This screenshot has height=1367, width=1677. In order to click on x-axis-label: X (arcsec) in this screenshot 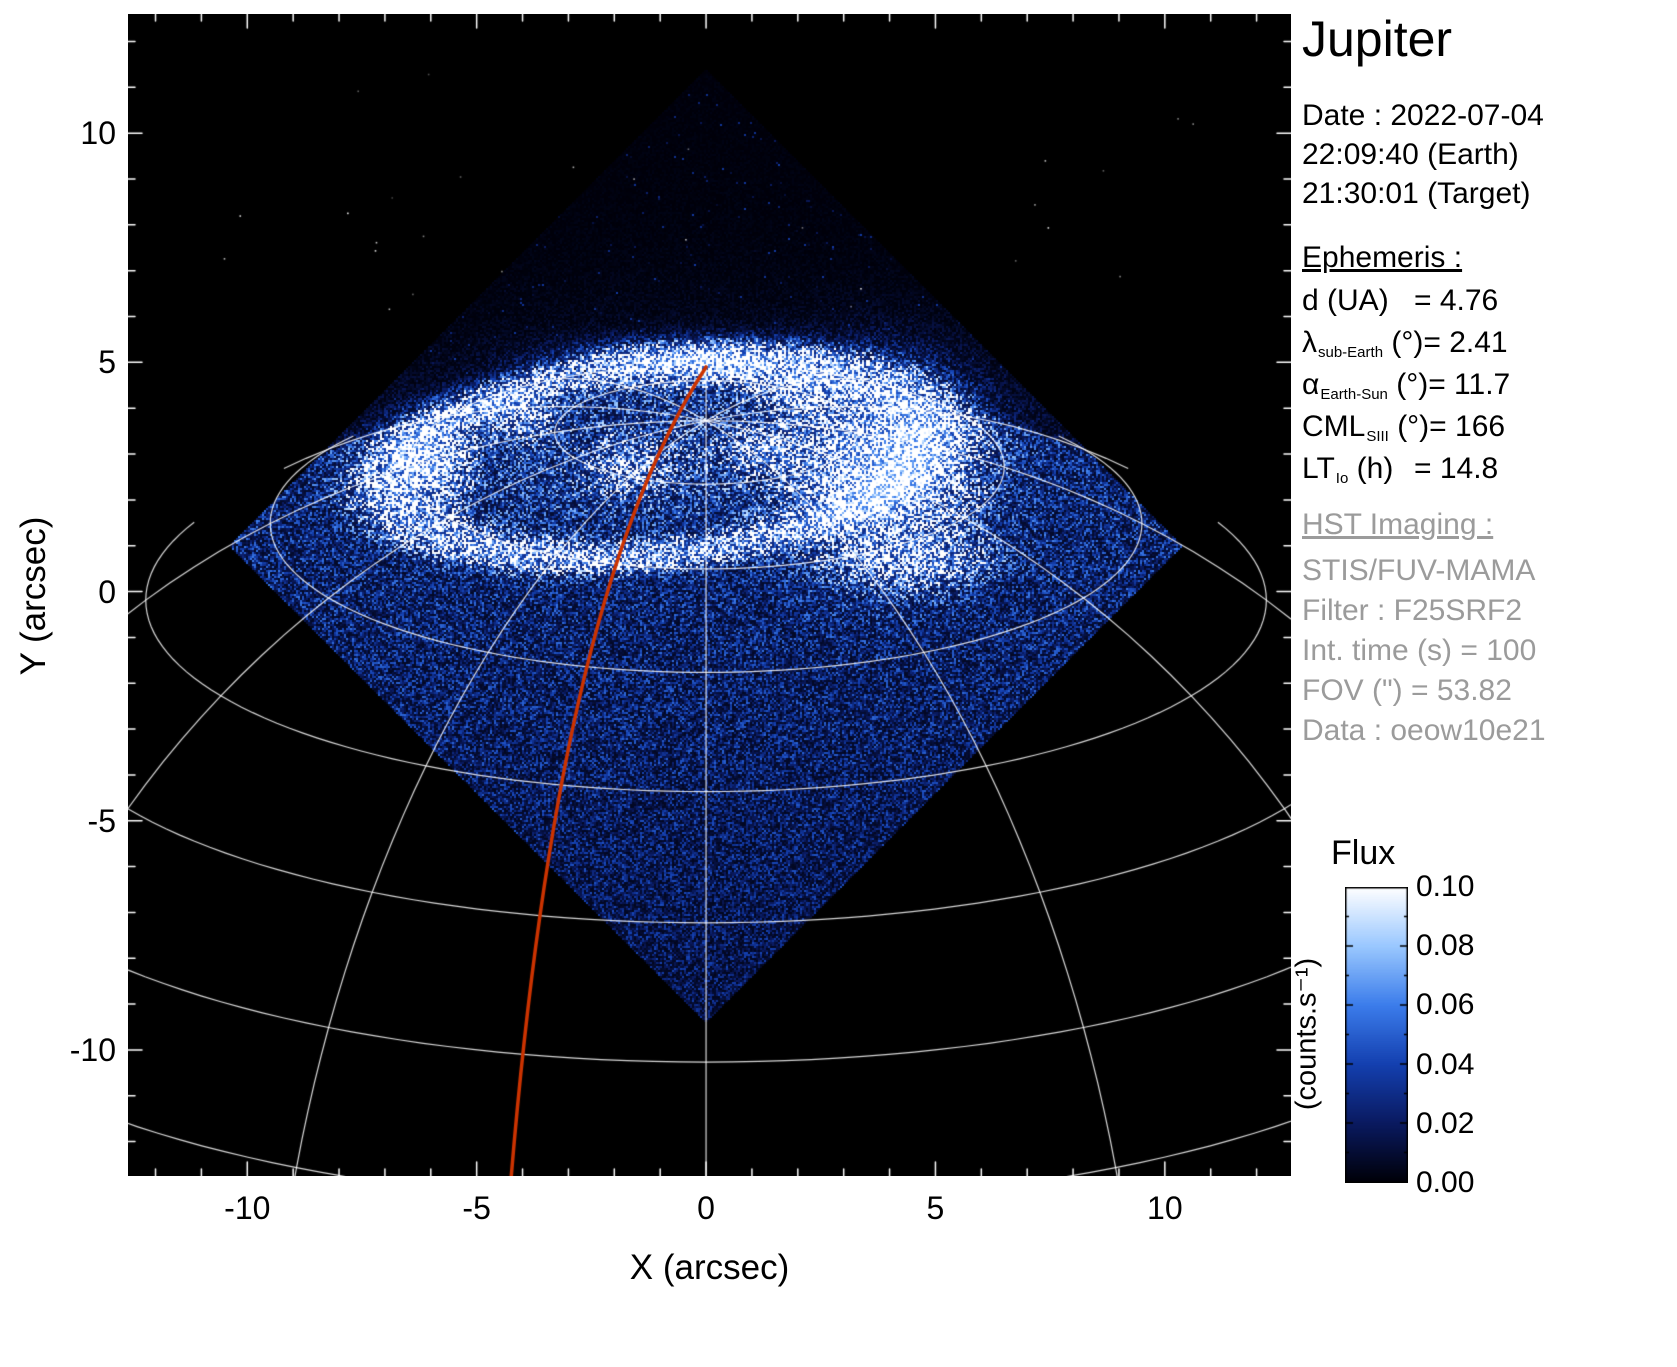, I will do `click(709, 1267)`.